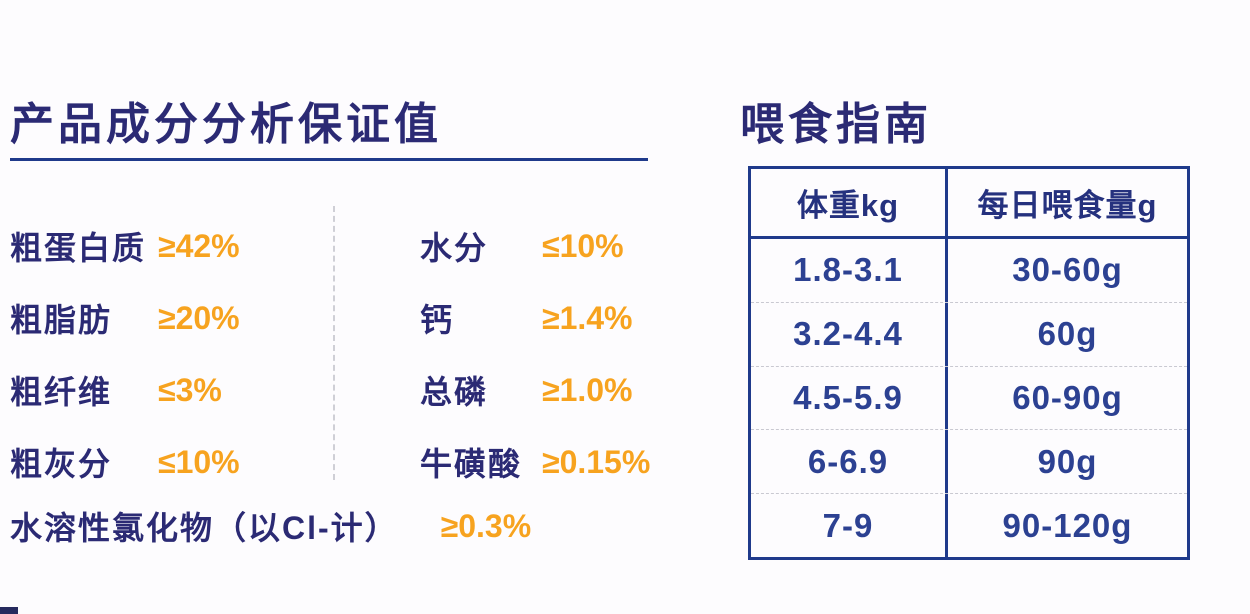 The height and width of the screenshot is (614, 1250). What do you see at coordinates (587, 317) in the screenshot?
I see `nutrient-value: ≥1.4%` at bounding box center [587, 317].